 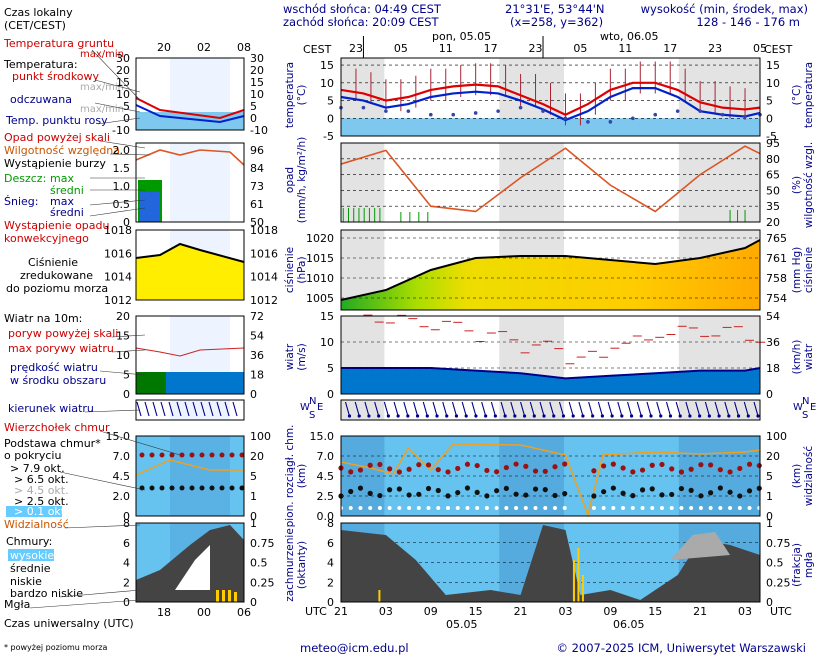 What do you see at coordinates (126, 543) in the screenshot?
I see `mini-cc-l-1: 6` at bounding box center [126, 543].